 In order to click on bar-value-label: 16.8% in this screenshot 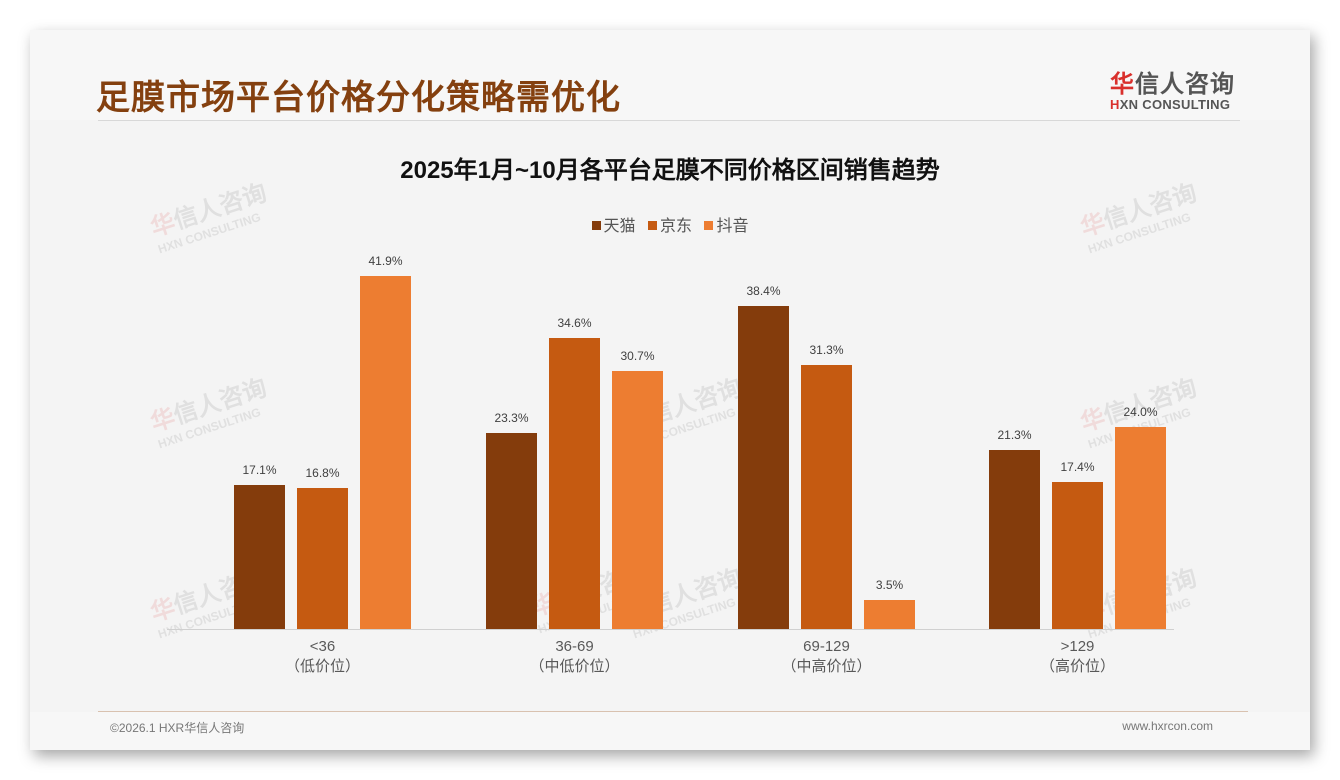, I will do `click(322, 472)`.